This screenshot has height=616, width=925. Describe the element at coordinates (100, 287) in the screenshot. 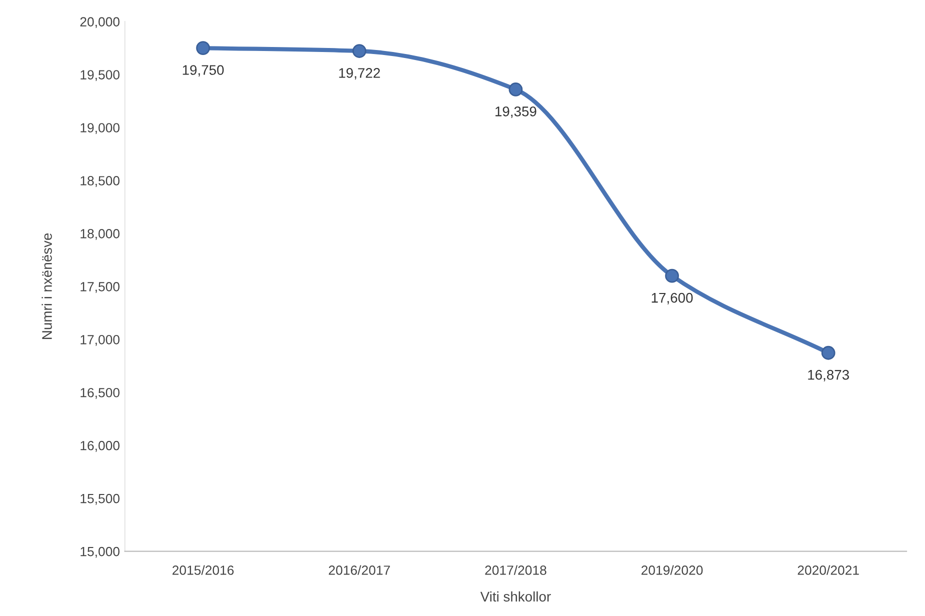

I see `y-tick-label: 17,500` at that location.